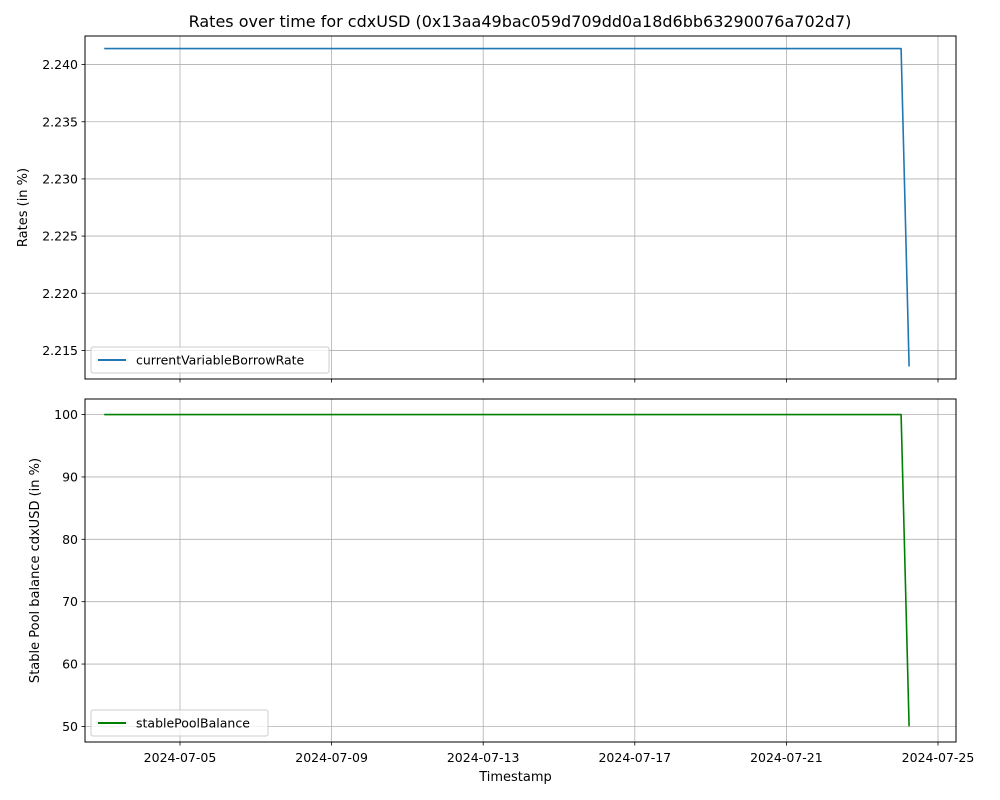  What do you see at coordinates (60, 121) in the screenshot?
I see `rates-y-tick-label: 2.235` at bounding box center [60, 121].